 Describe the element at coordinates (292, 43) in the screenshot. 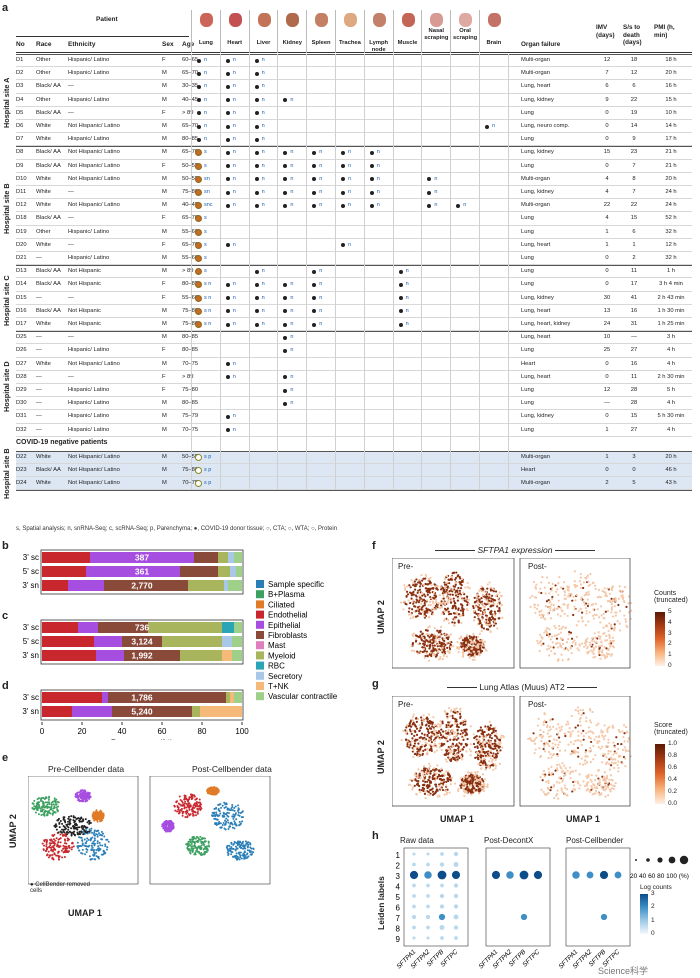

I see `organ-label-3: Kidney` at that location.